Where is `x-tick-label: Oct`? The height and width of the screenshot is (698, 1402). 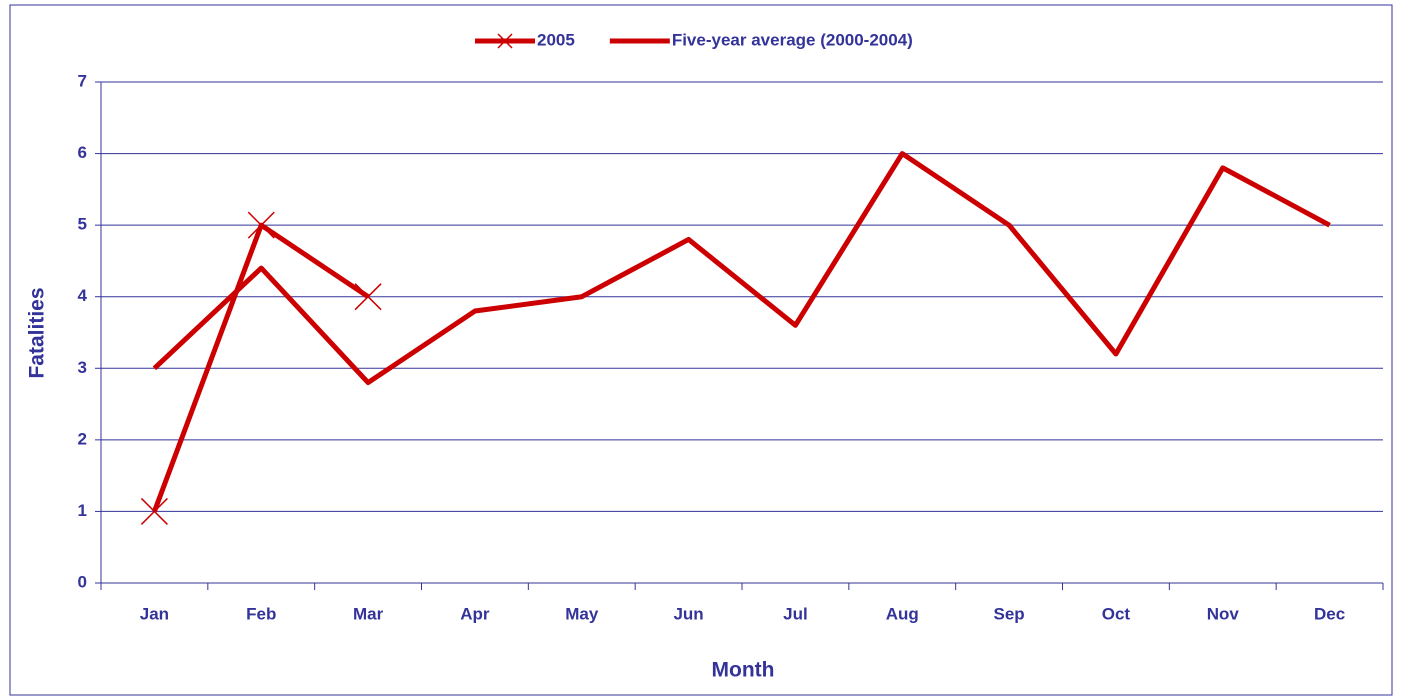 x-tick-label: Oct is located at coordinates (1116, 613).